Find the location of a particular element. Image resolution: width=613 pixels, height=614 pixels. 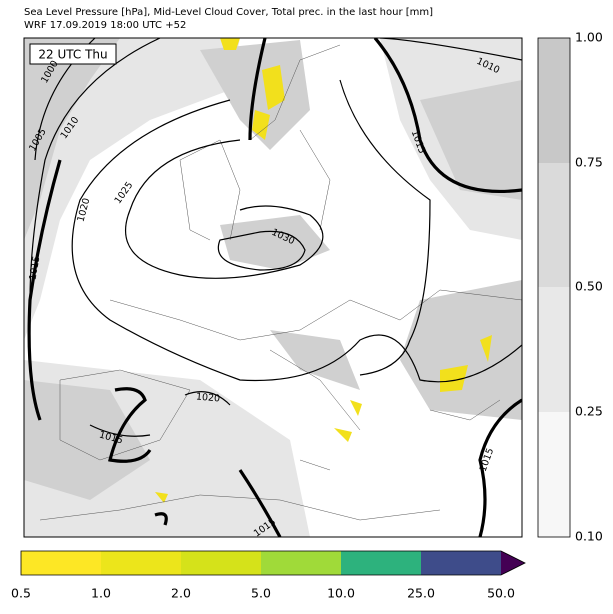

contour-label: 1020 is located at coordinates (207, 397).